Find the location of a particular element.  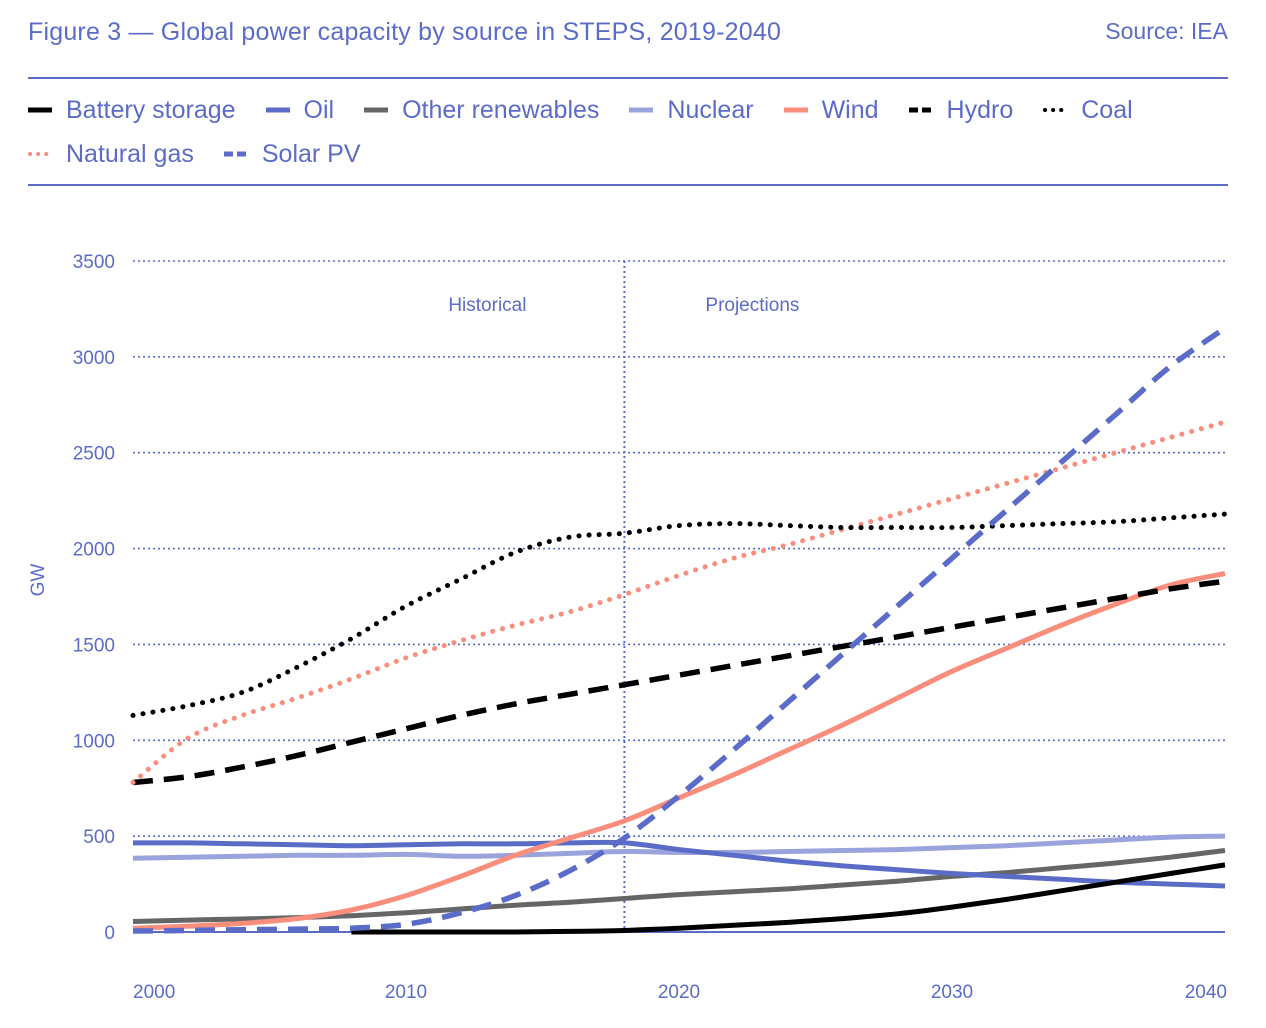

header-divider is located at coordinates (628, 78).